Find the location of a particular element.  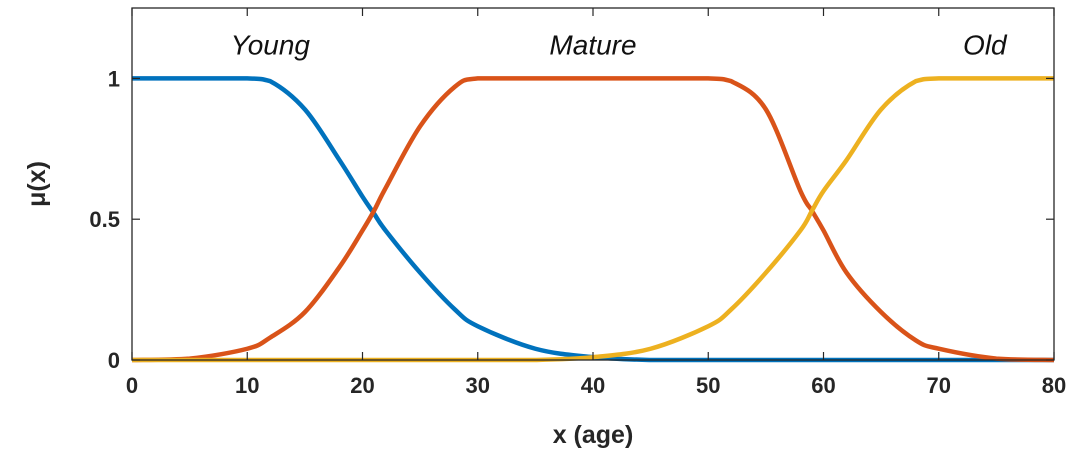

x-axis-title: x (age) is located at coordinates (593, 435).